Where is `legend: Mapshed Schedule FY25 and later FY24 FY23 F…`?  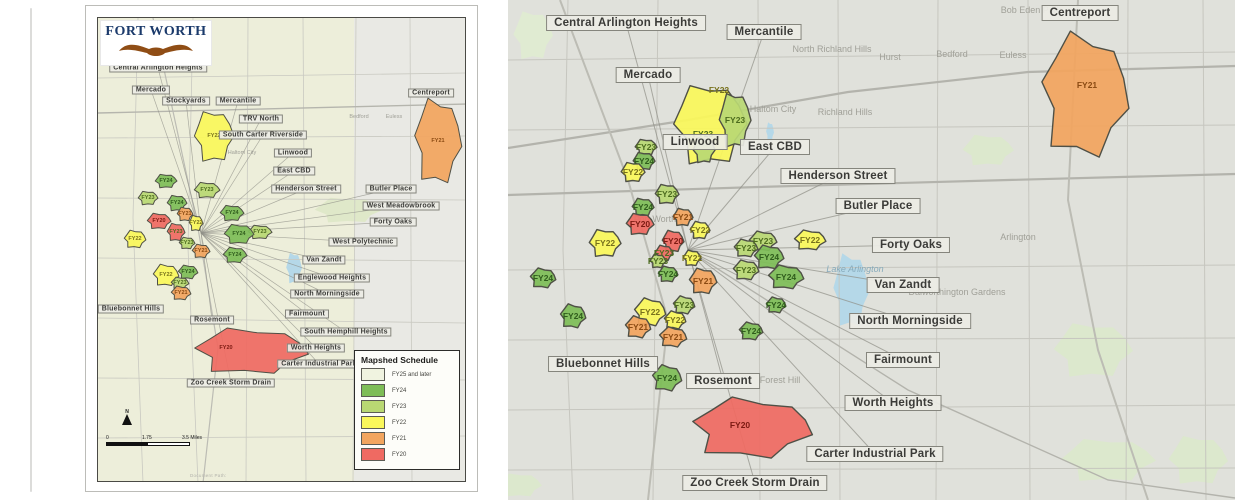
legend: Mapshed Schedule FY25 and later FY24 FY23 F… is located at coordinates (407, 410).